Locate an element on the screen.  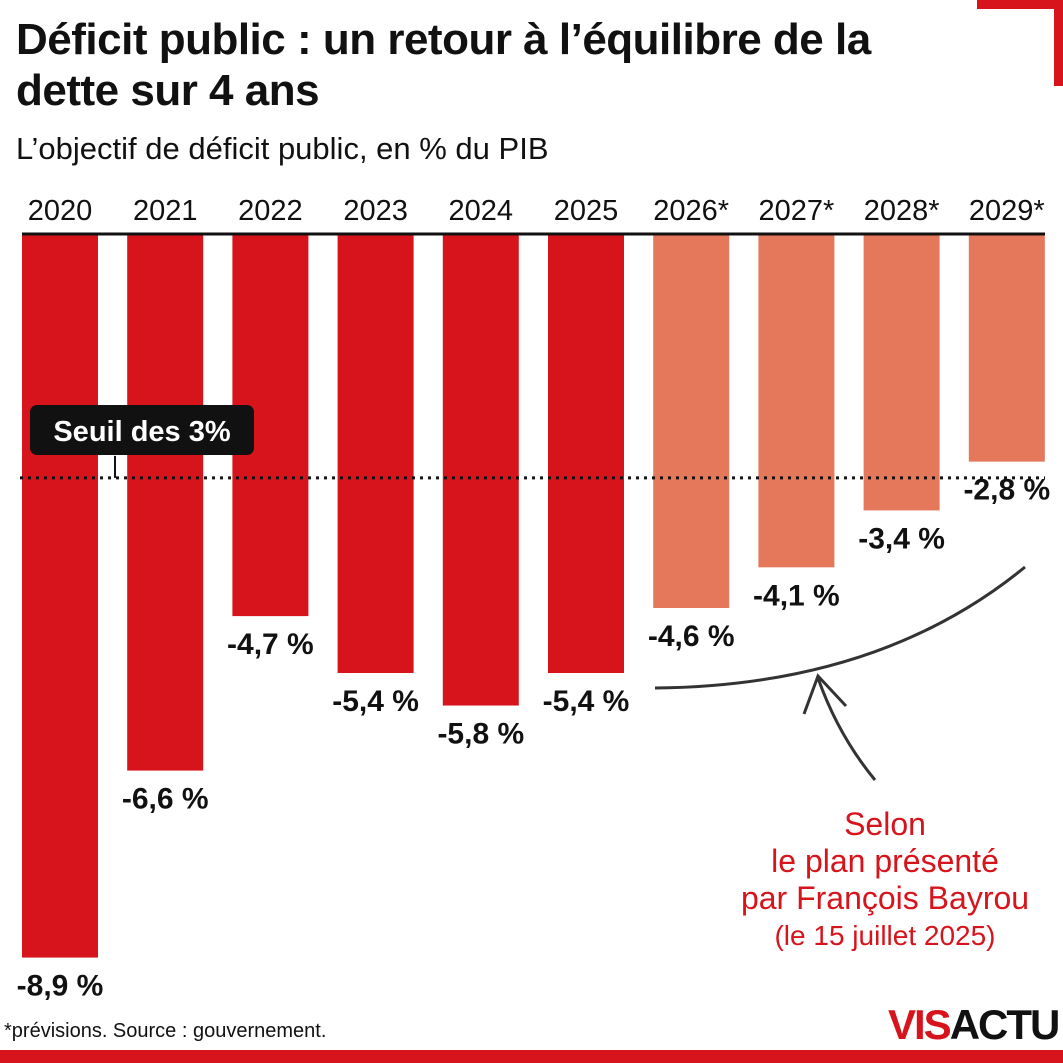
annotation-line-3: par François Bayrou is located at coordinates (885, 898).